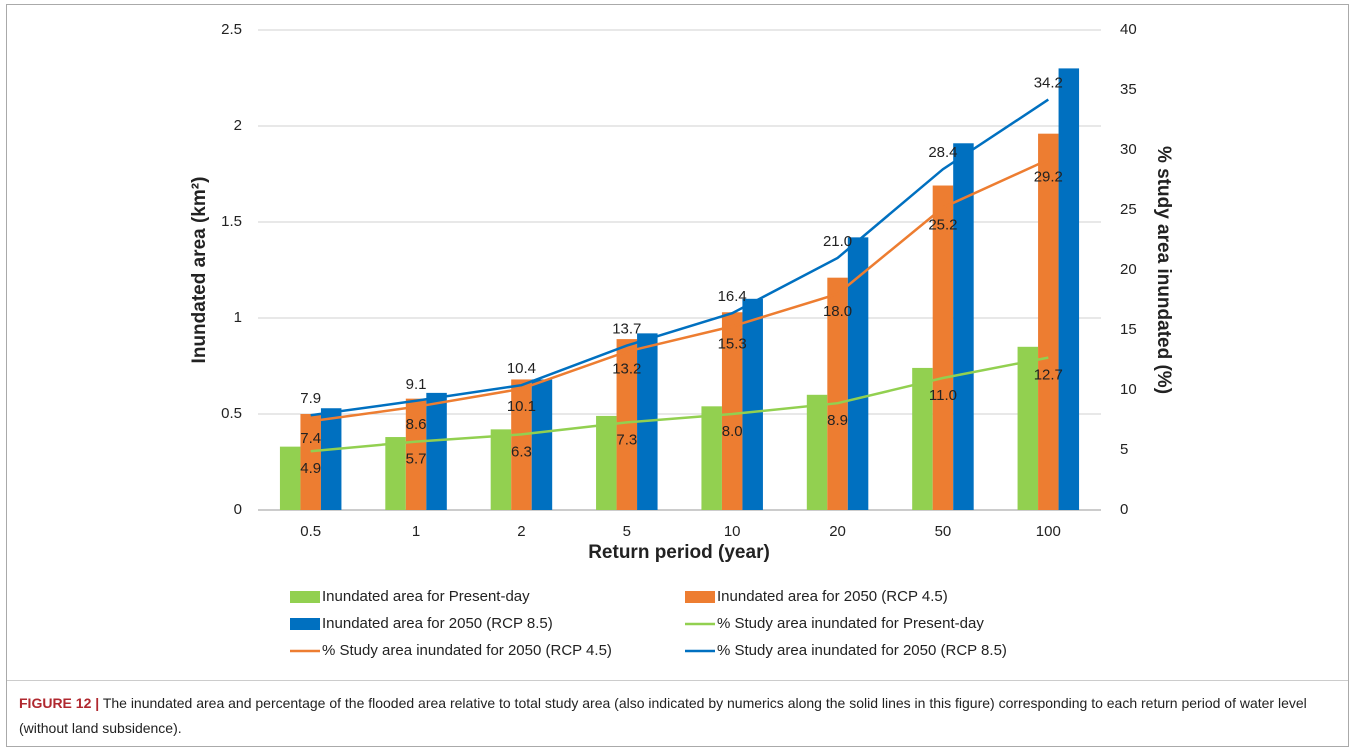  Describe the element at coordinates (837, 531) in the screenshot. I see `x-tick-label: 20` at that location.